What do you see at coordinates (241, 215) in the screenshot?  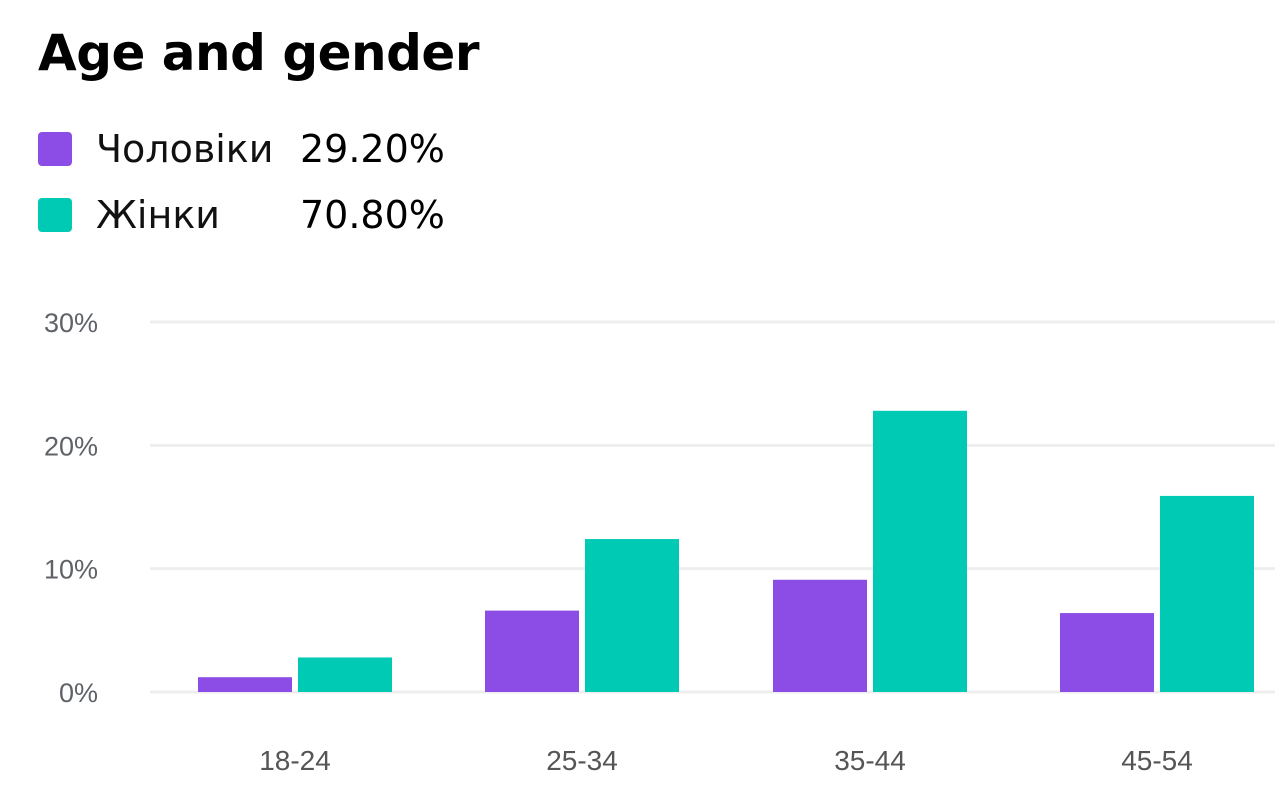 I see `legend-item-women: Жінки 70.80%` at bounding box center [241, 215].